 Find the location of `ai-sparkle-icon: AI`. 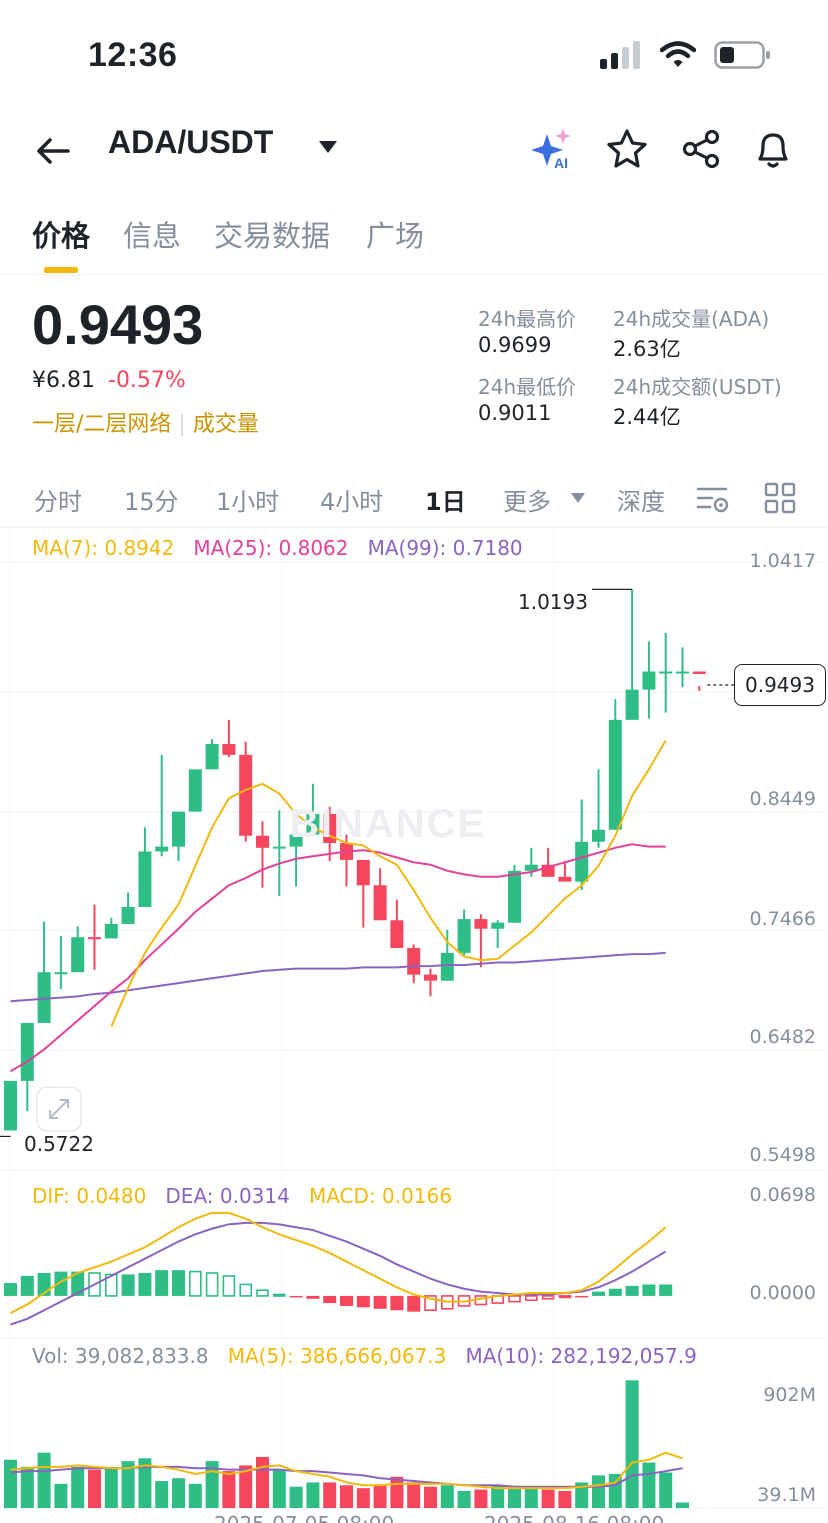

ai-sparkle-icon: AI is located at coordinates (553, 149).